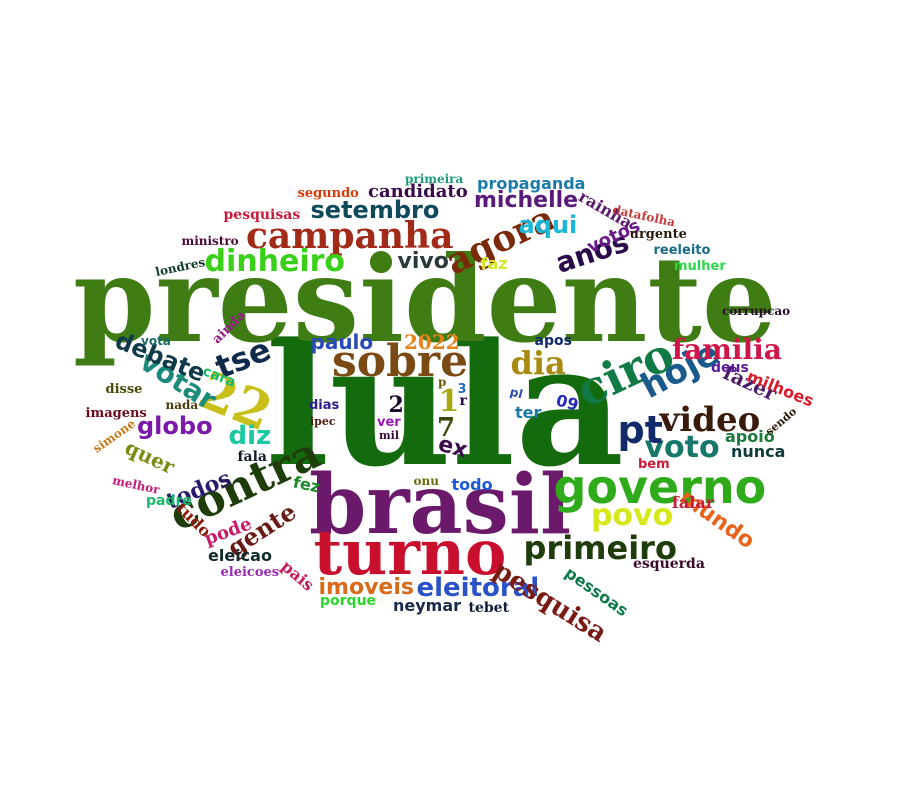 This screenshot has width=900, height=800. Describe the element at coordinates (262, 215) in the screenshot. I see `cloud-word: pesquisas` at that location.